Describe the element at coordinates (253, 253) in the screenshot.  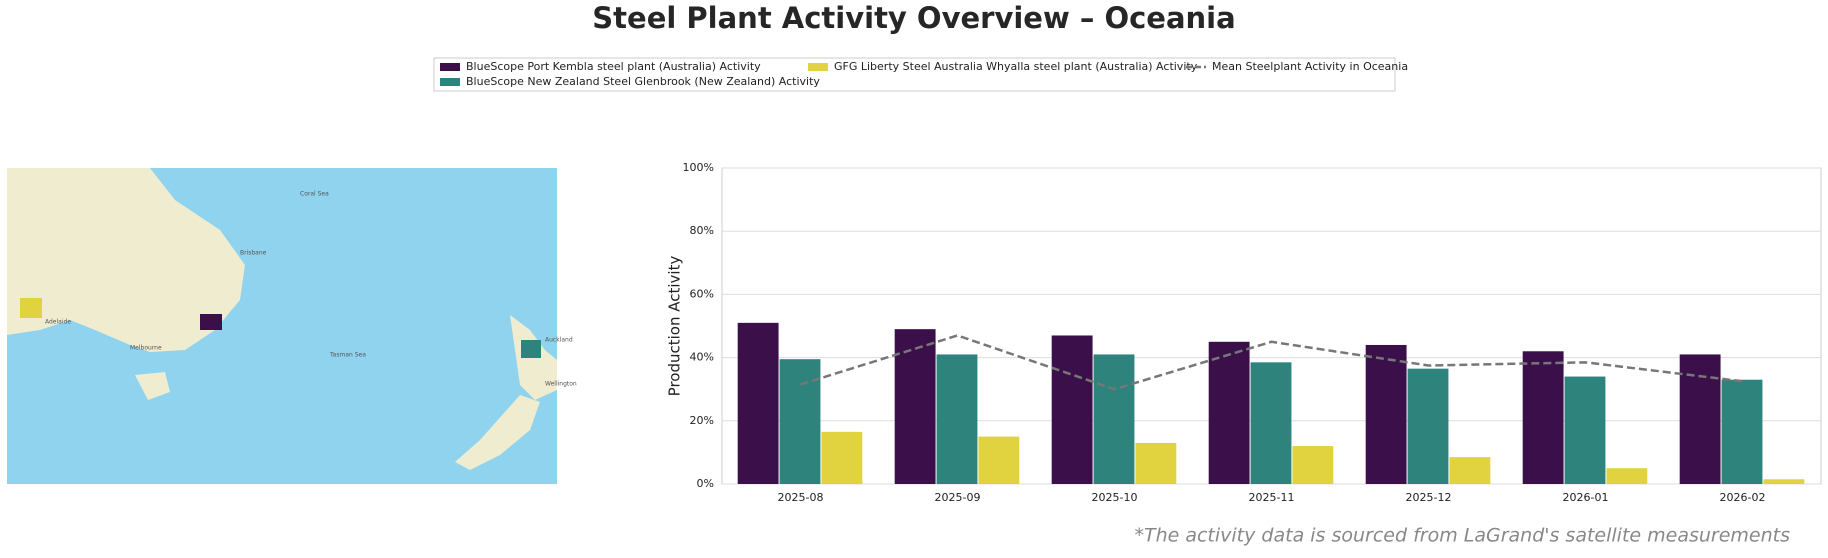
I see `map-label: Brisbane` at that location.